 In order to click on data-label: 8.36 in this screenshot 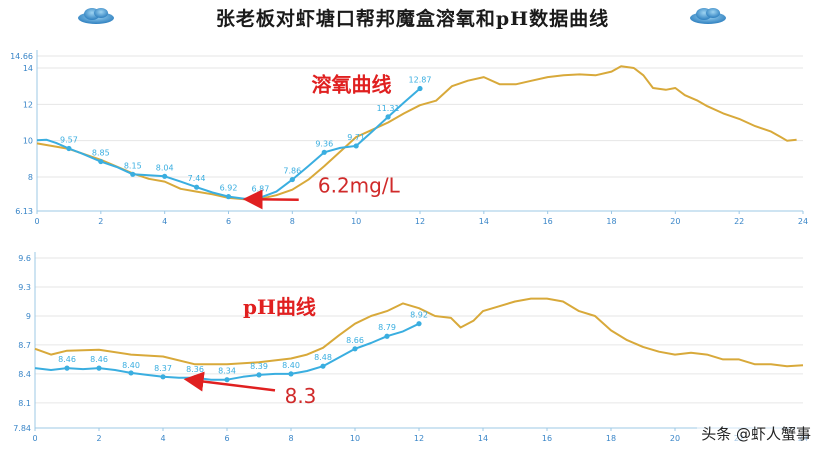, I will do `click(195, 369)`.